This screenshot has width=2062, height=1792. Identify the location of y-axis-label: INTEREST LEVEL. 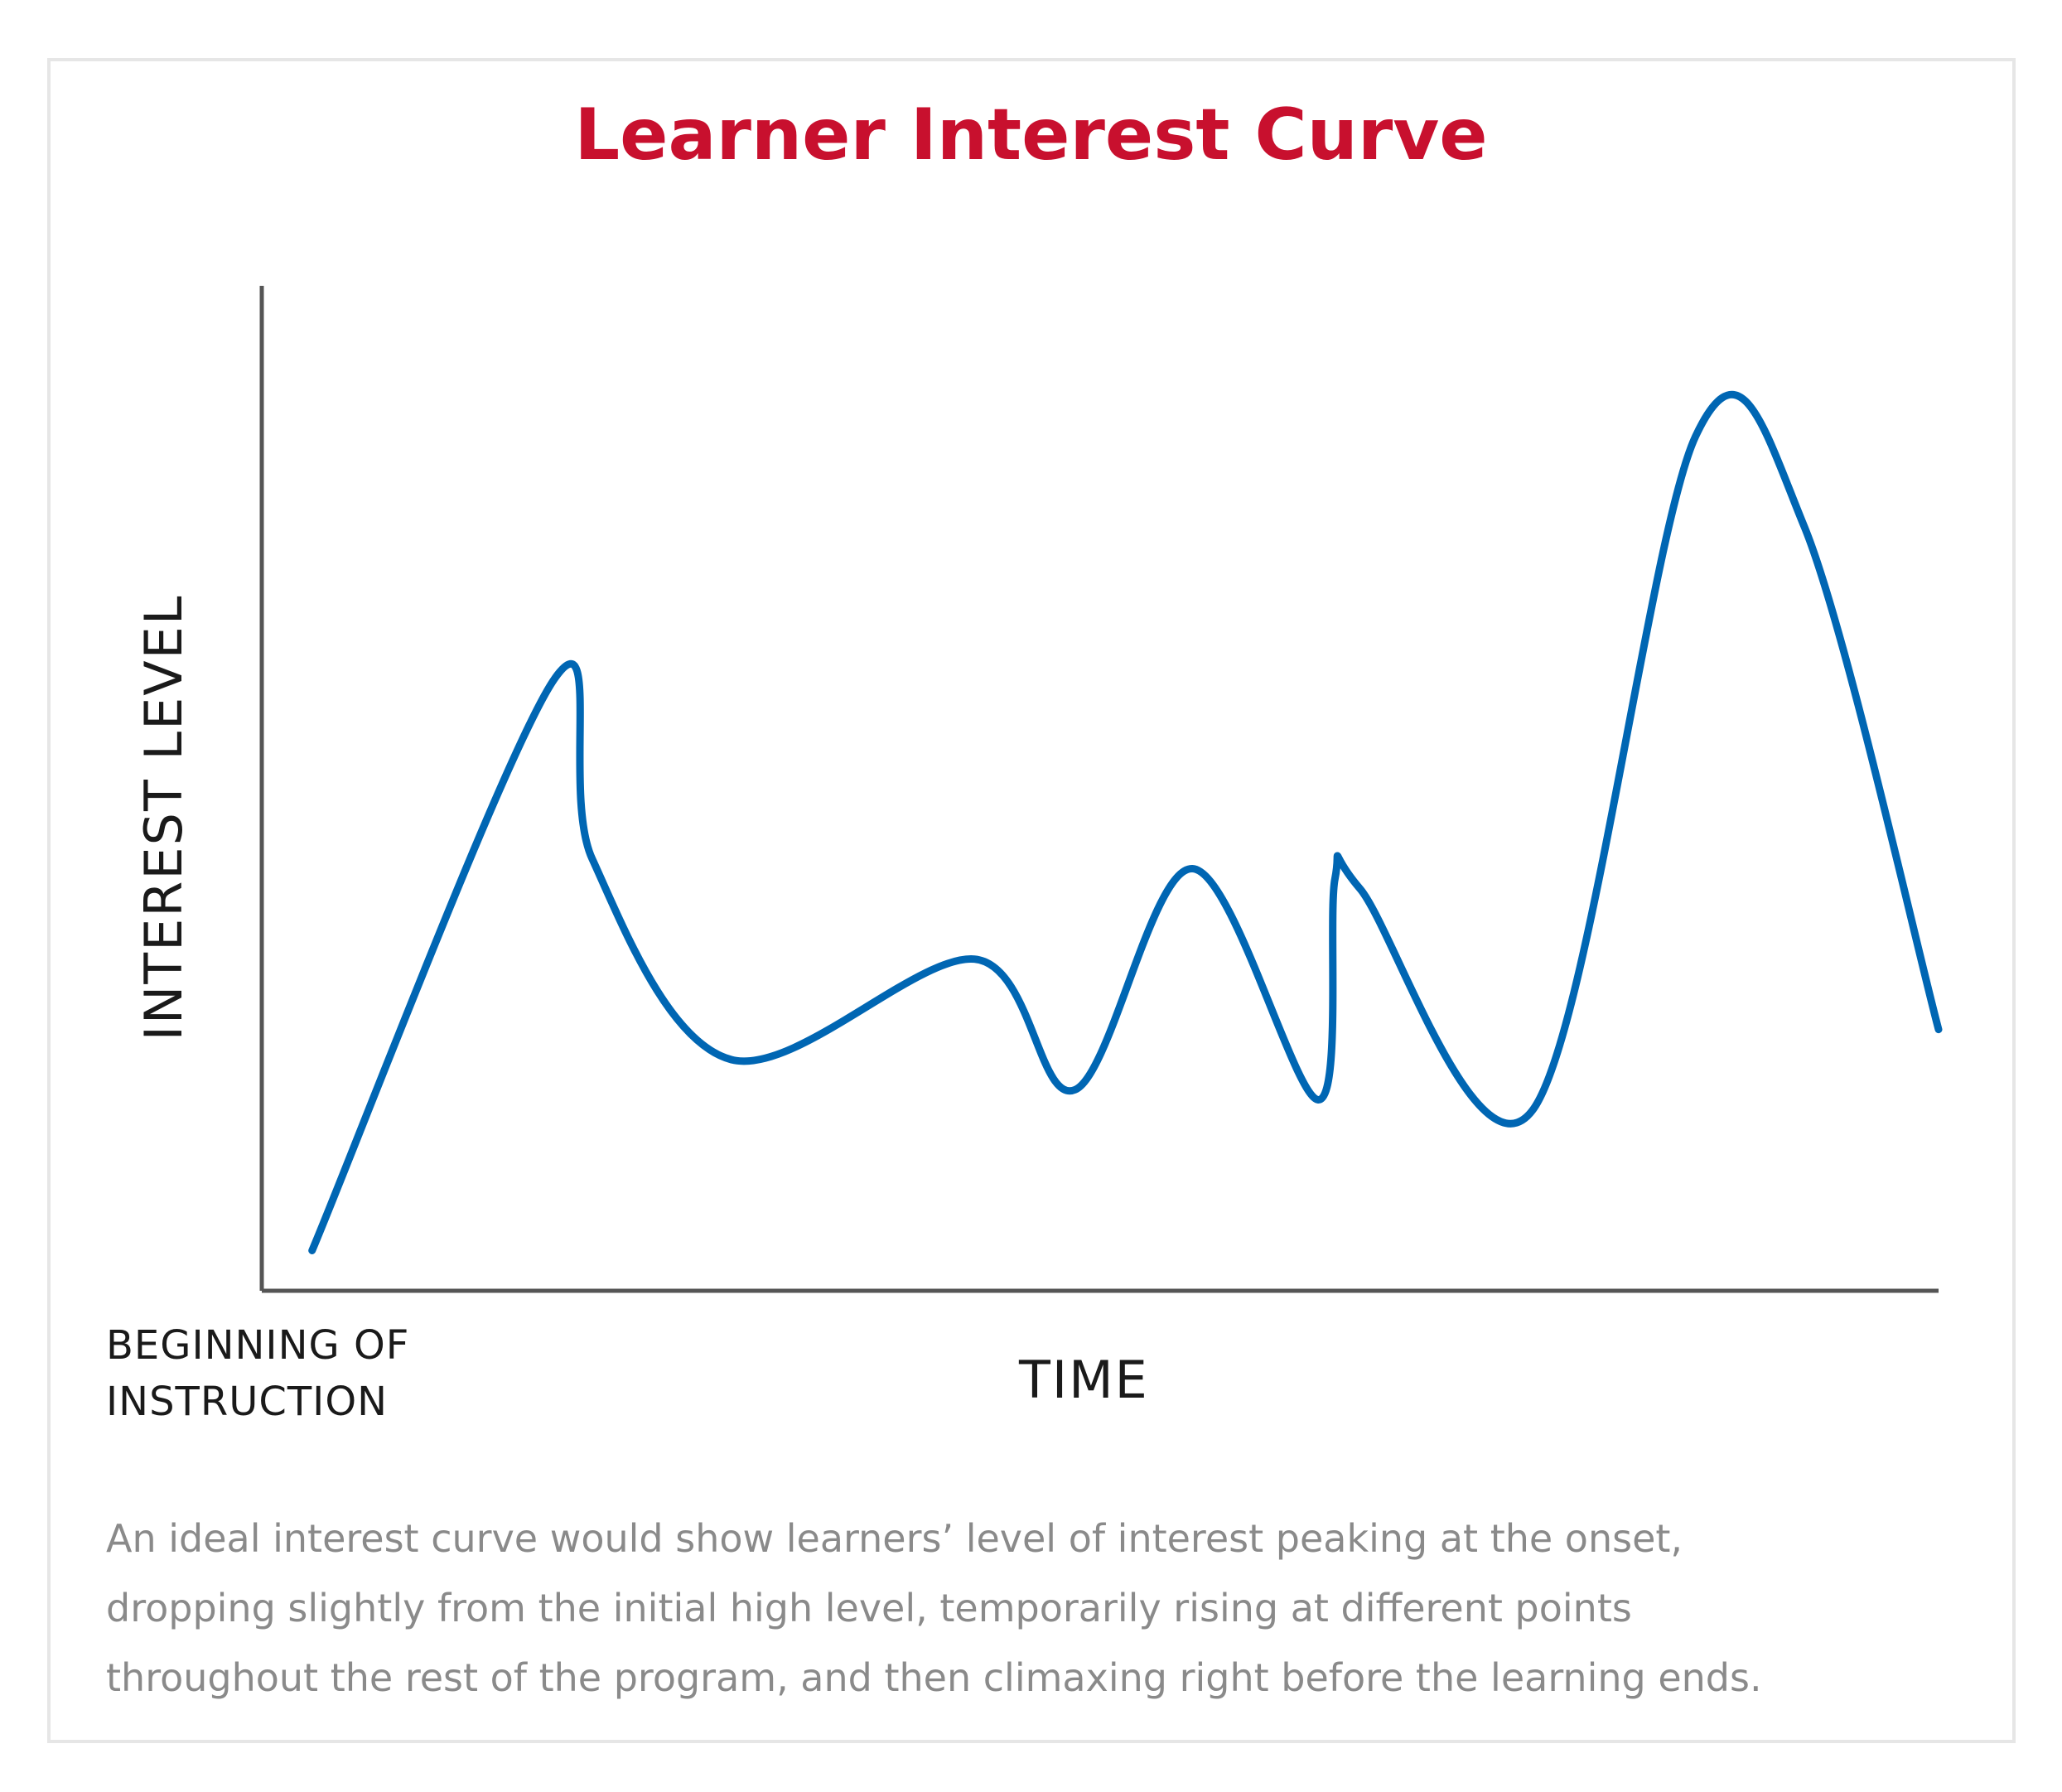
(163, 817).